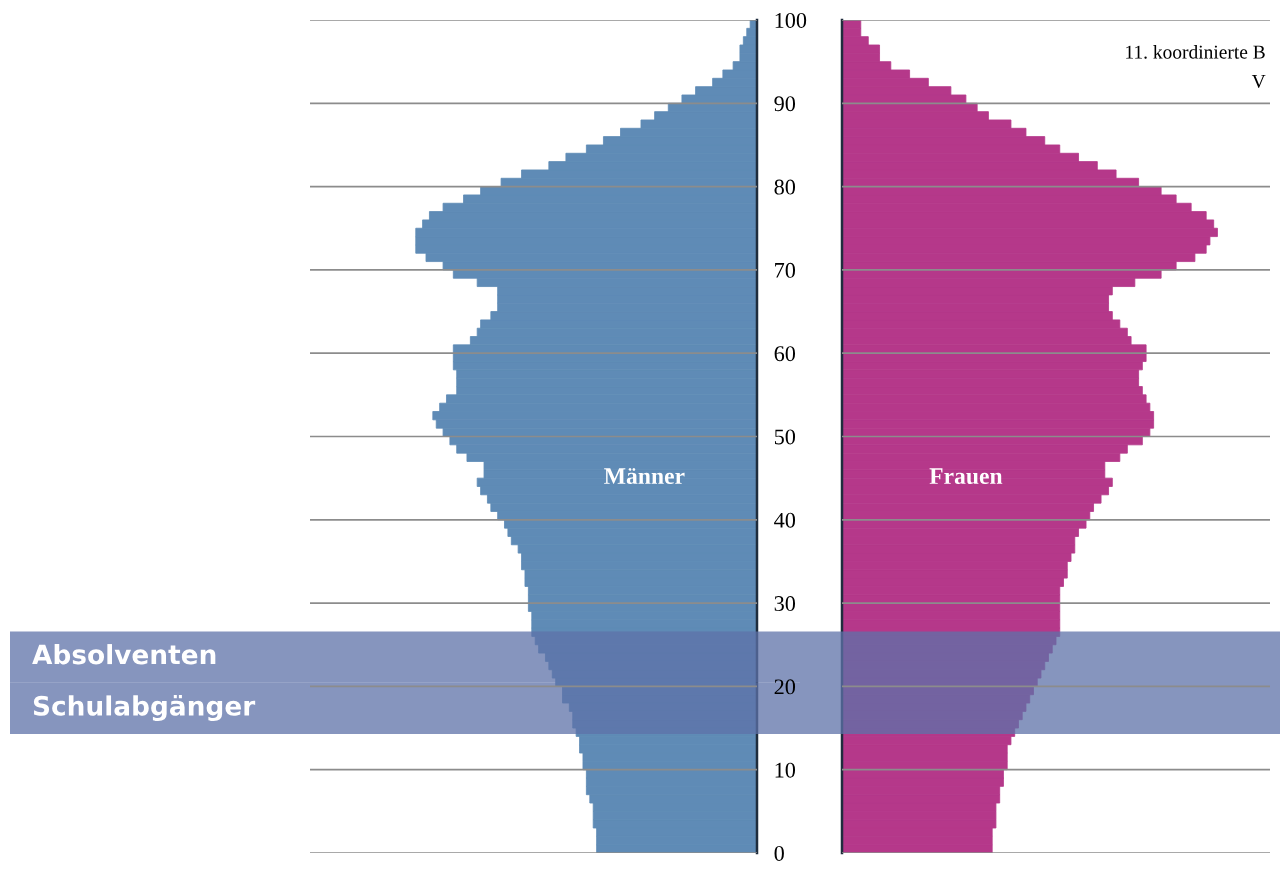 This screenshot has height=883, width=1280. Describe the element at coordinates (1258, 81) in the screenshot. I see `text: V` at that location.